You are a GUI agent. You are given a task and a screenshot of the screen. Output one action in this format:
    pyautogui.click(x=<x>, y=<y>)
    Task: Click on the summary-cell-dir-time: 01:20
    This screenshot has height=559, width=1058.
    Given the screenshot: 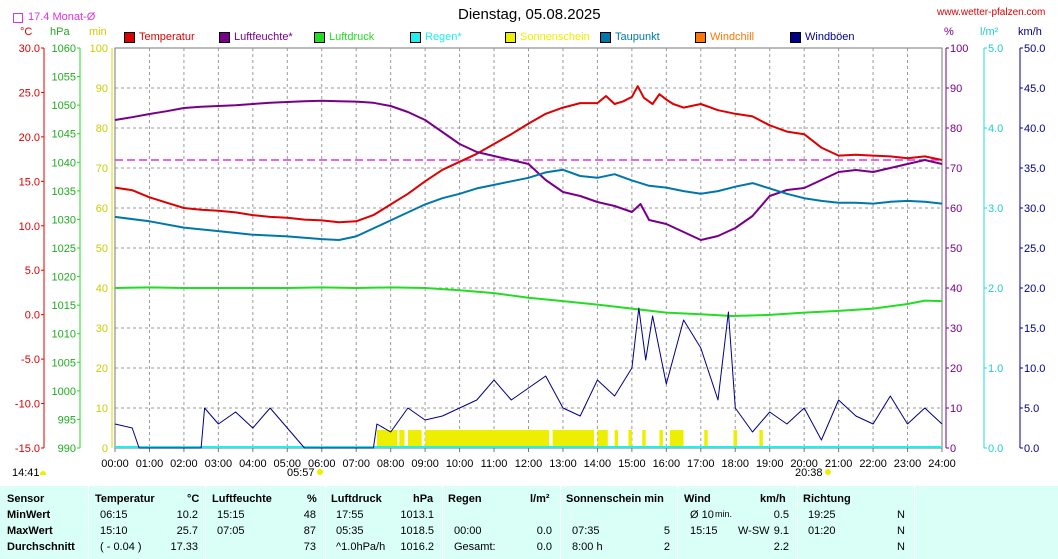 What is the action you would take?
    pyautogui.click(x=822, y=531)
    